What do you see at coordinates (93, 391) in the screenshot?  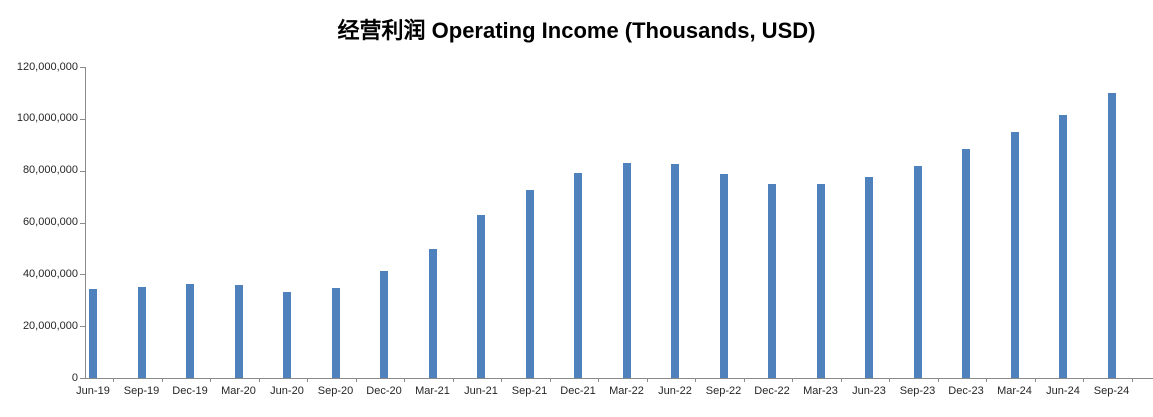 I see `x-axis-label: Jun-19` at bounding box center [93, 391].